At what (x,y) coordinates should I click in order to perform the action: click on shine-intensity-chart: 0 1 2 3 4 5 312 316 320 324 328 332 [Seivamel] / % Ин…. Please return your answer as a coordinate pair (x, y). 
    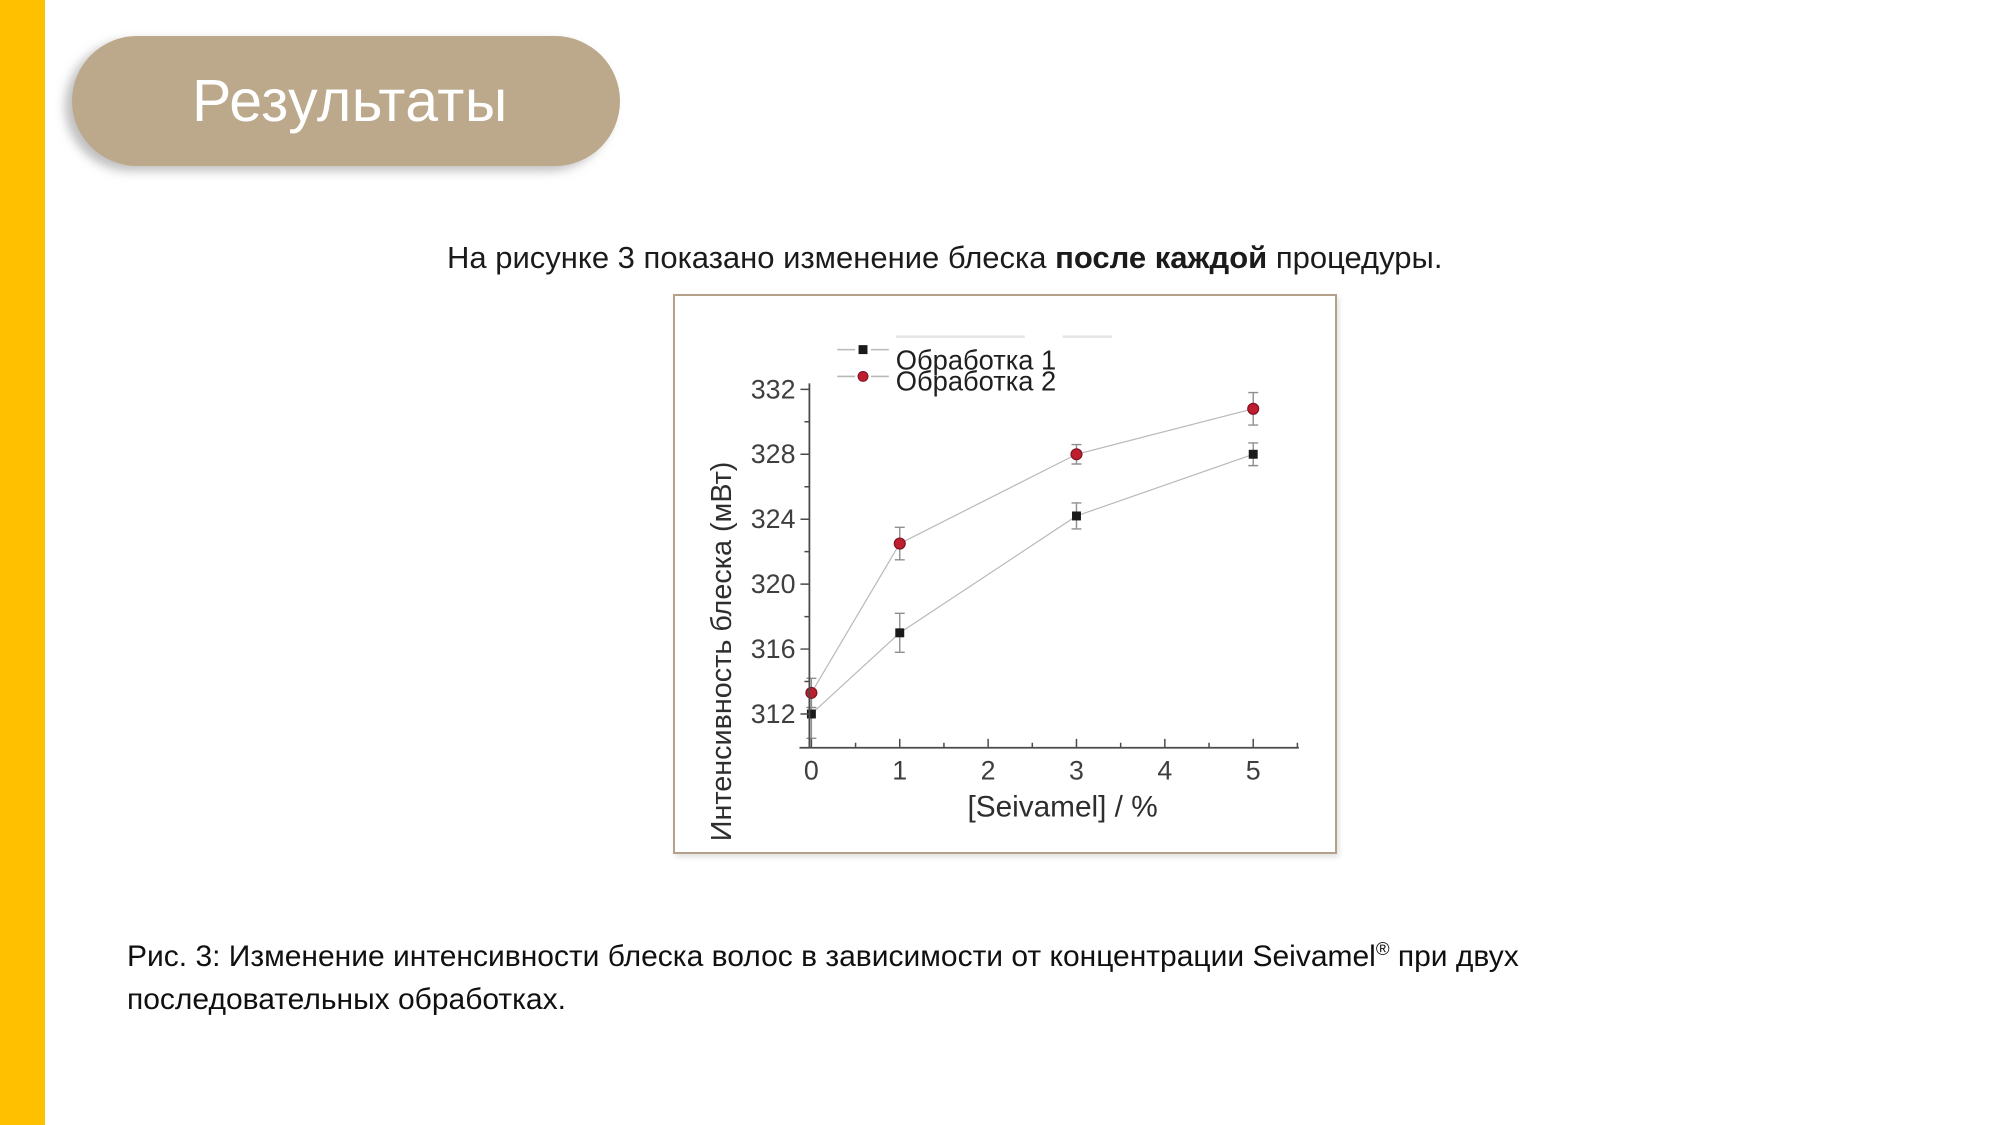
    Looking at the image, I should click on (1002, 588).